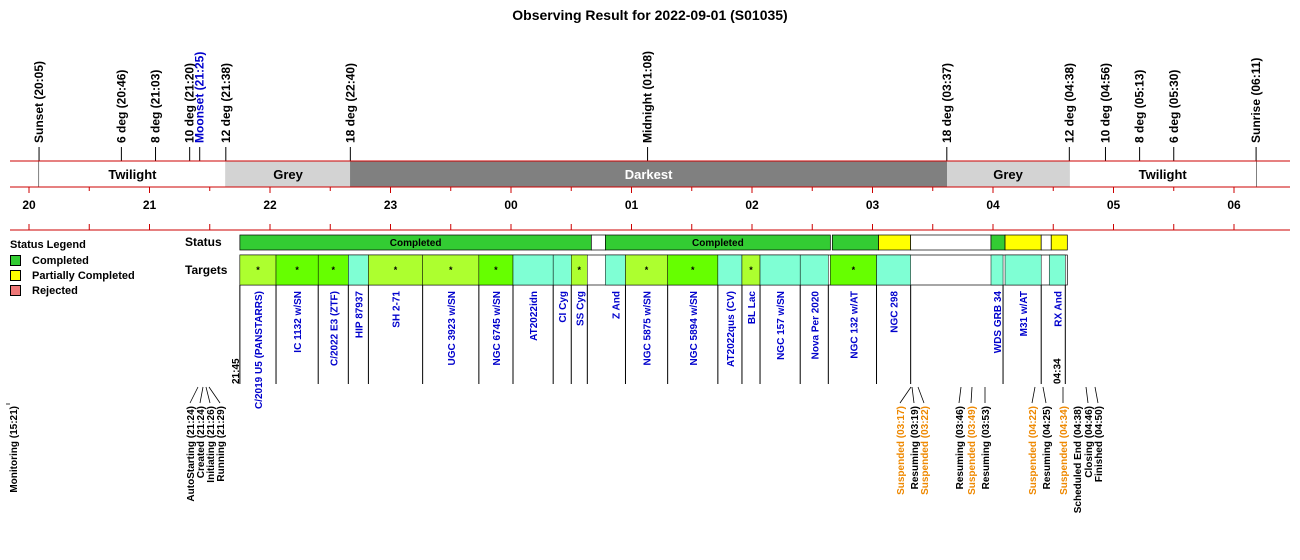  I want to click on legend-label-partial: Partially Completed, so click(83, 275).